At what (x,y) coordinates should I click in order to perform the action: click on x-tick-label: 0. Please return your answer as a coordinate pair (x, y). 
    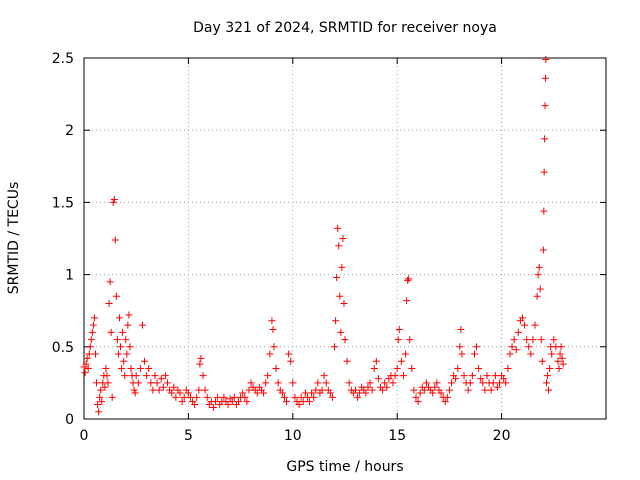
    Looking at the image, I should click on (84, 436).